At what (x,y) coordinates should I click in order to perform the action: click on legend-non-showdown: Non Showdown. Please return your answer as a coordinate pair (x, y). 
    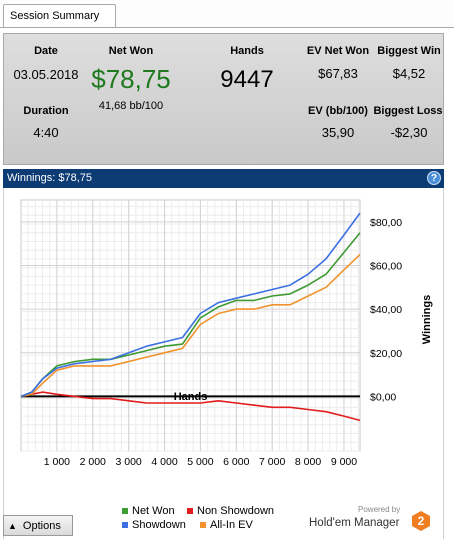
    Looking at the image, I should click on (230, 511).